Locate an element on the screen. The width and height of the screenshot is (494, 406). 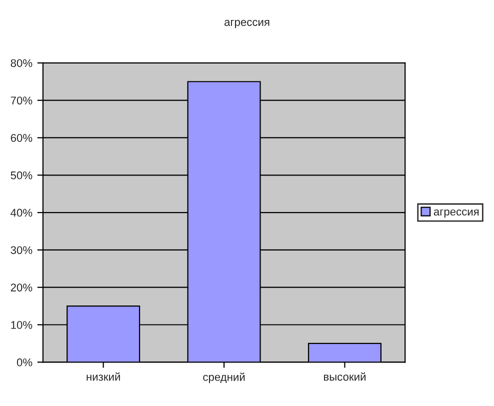
x-tick-label: высокий is located at coordinates (345, 376).